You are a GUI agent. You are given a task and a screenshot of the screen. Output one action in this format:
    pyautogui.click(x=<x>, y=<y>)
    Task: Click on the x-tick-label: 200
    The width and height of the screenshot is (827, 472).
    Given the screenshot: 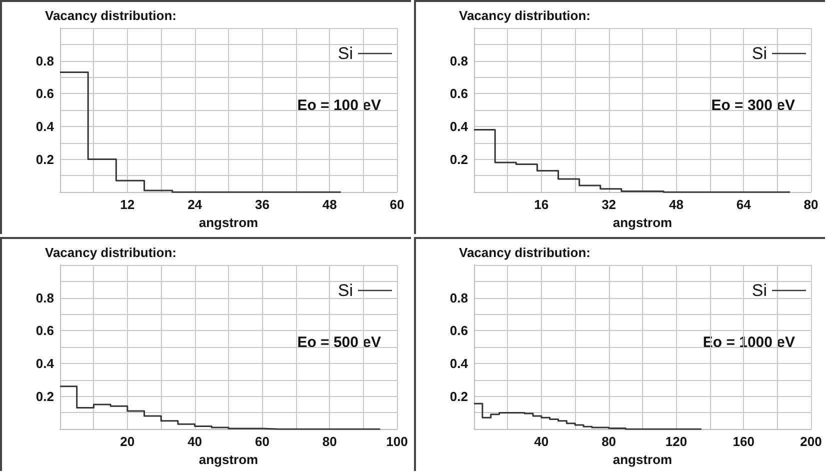 What is the action you would take?
    pyautogui.click(x=811, y=442)
    